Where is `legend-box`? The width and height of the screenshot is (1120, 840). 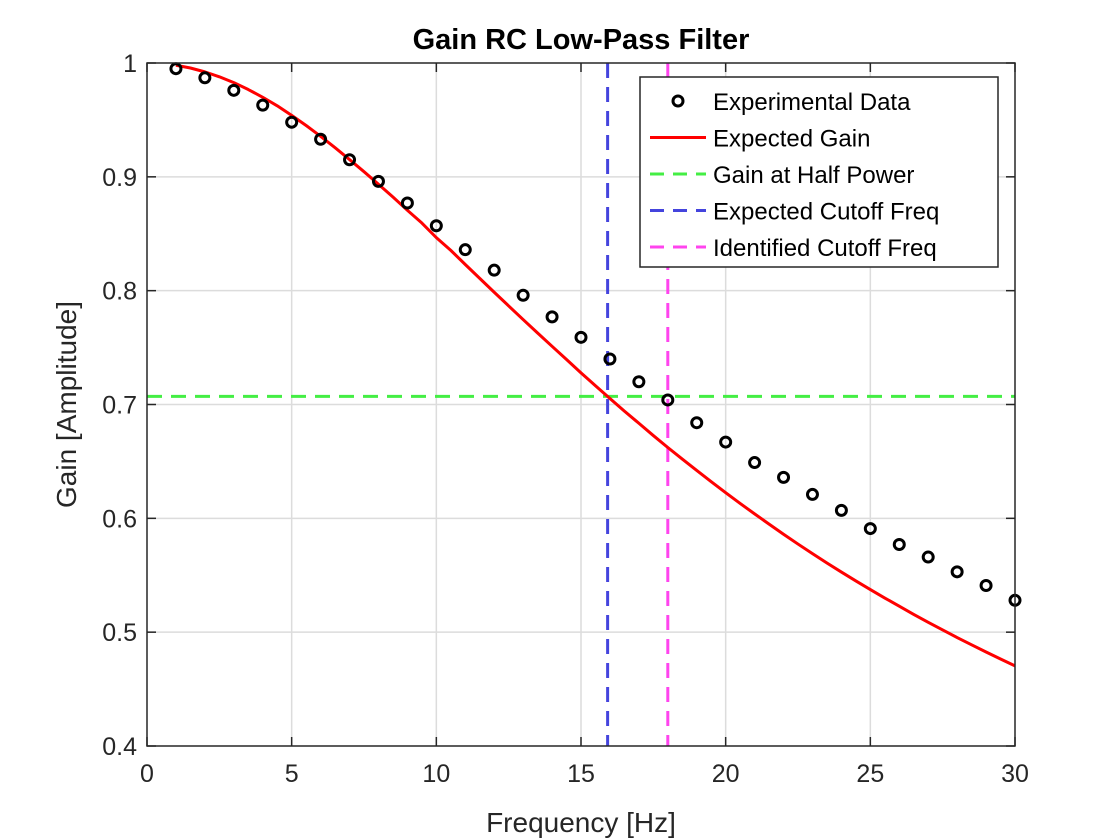
legend-box is located at coordinates (819, 172).